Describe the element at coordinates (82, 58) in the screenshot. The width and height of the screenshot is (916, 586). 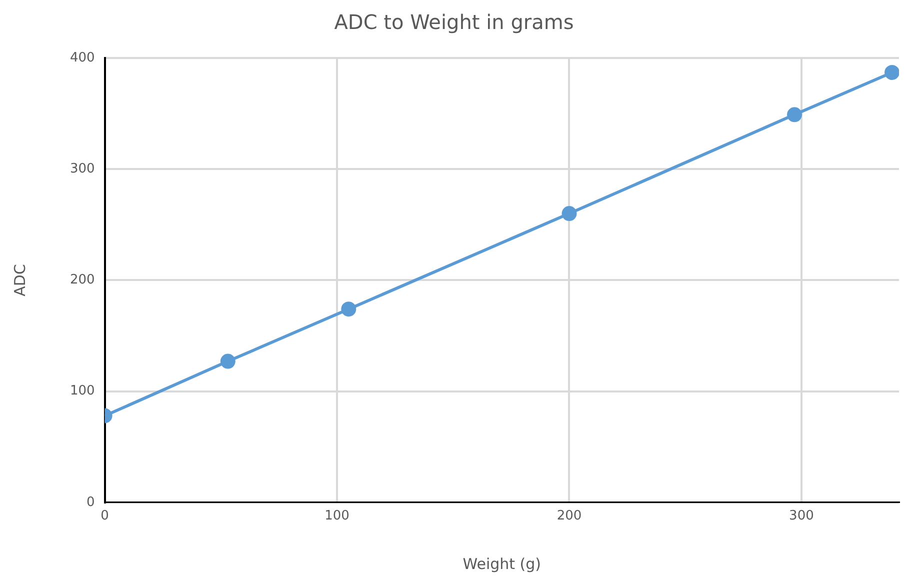
I see `y-tick-label: 400` at that location.